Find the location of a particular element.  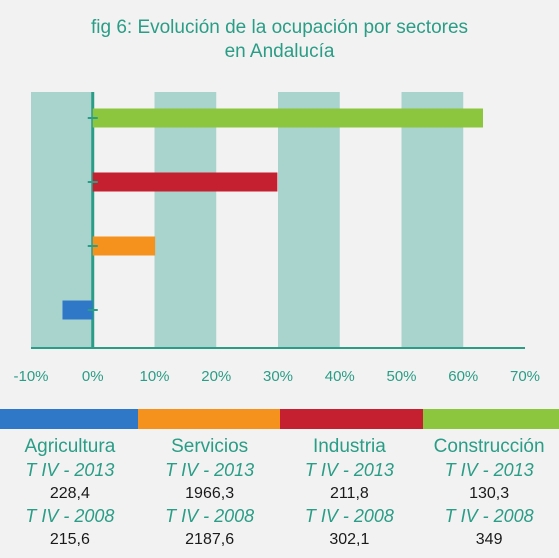

legend-swatch-construccion is located at coordinates (491, 419).